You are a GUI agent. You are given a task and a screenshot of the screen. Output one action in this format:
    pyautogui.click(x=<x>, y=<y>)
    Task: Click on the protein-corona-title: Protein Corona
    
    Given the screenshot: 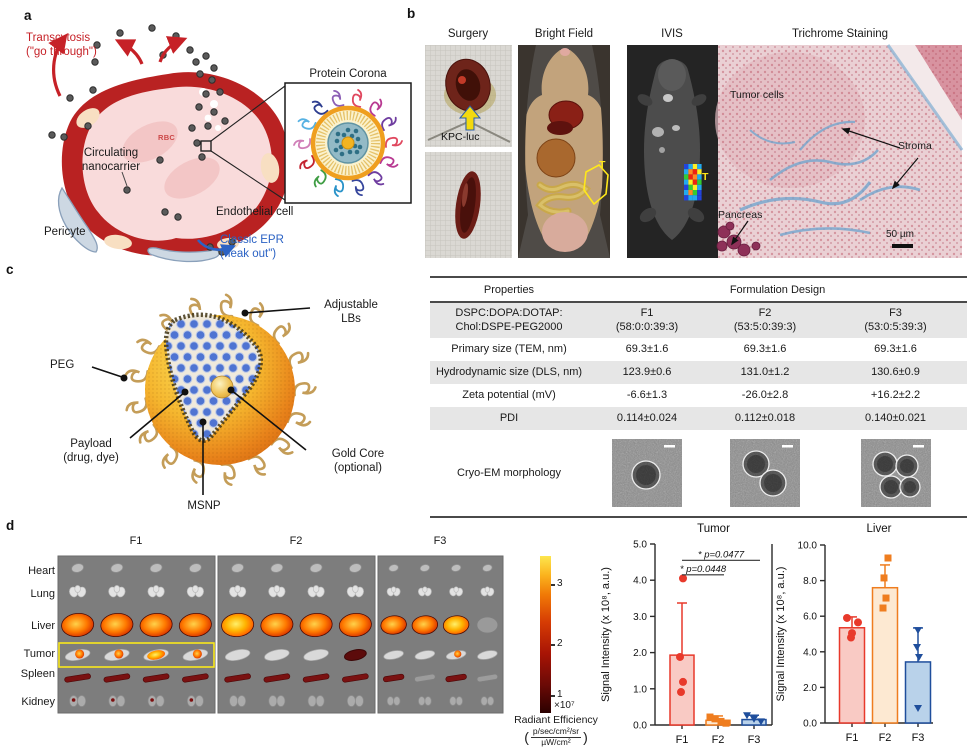 What is the action you would take?
    pyautogui.click(x=348, y=74)
    